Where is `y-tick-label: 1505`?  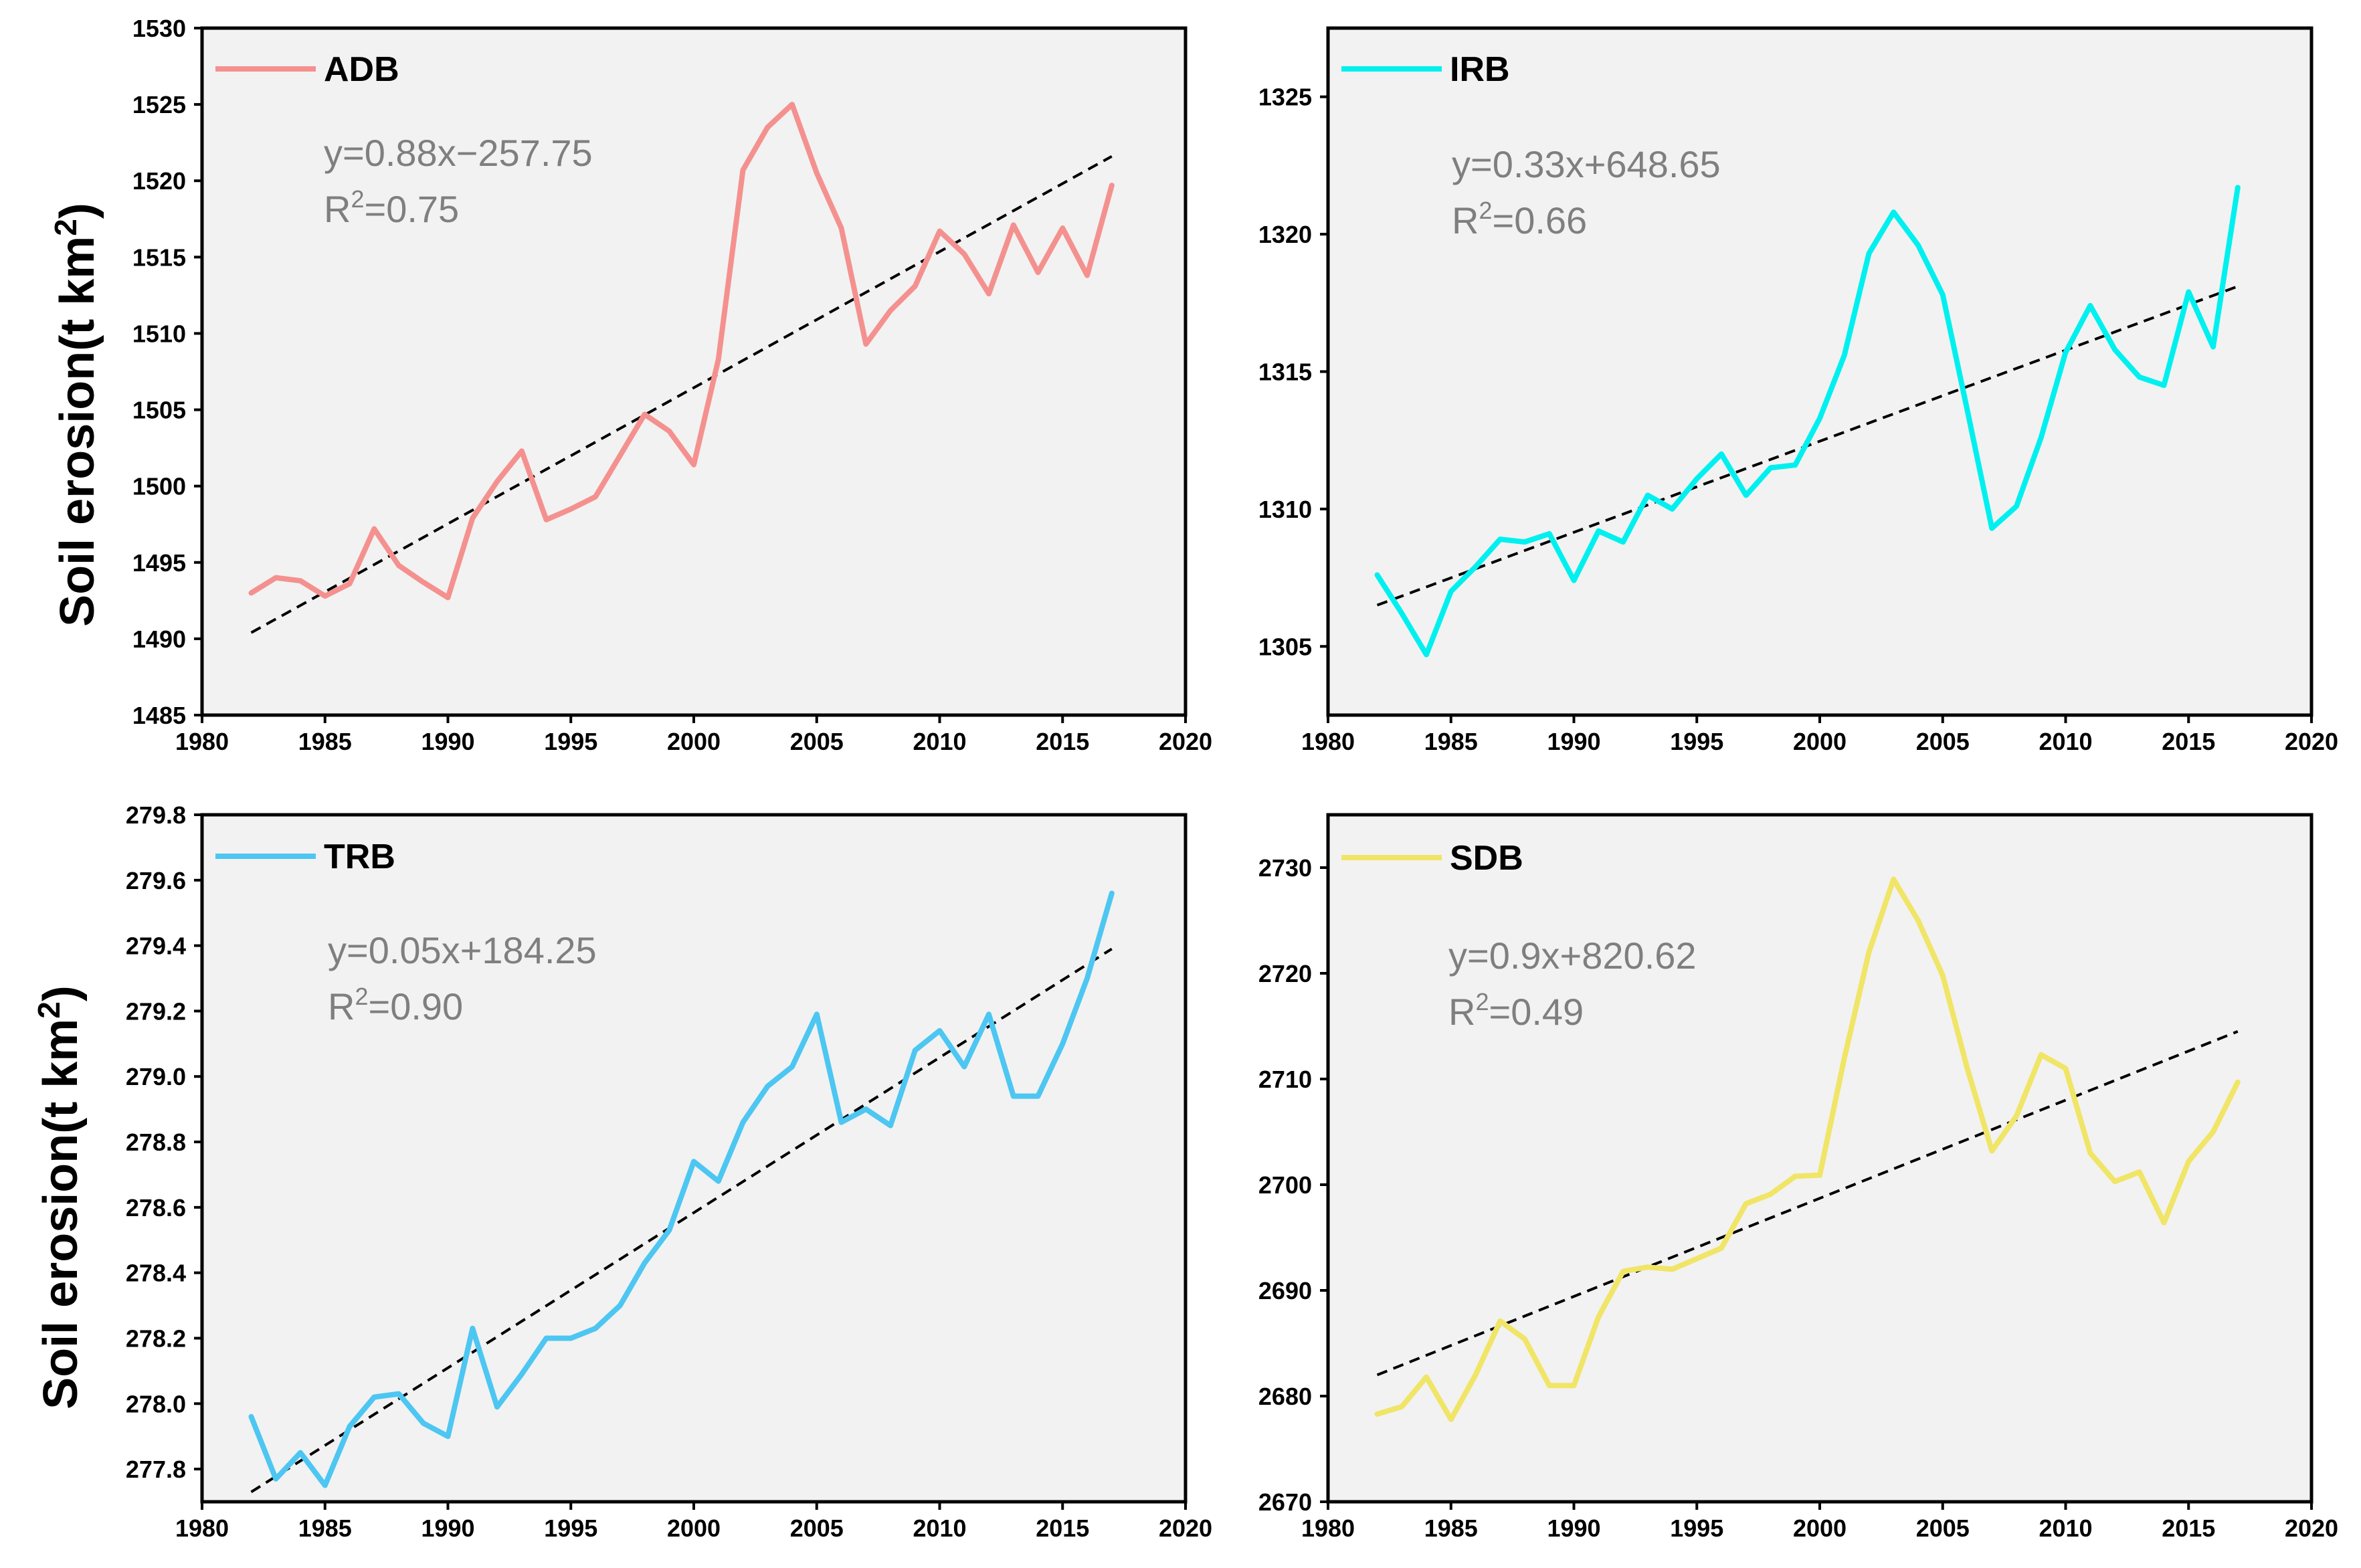 y-tick-label: 1505 is located at coordinates (159, 410).